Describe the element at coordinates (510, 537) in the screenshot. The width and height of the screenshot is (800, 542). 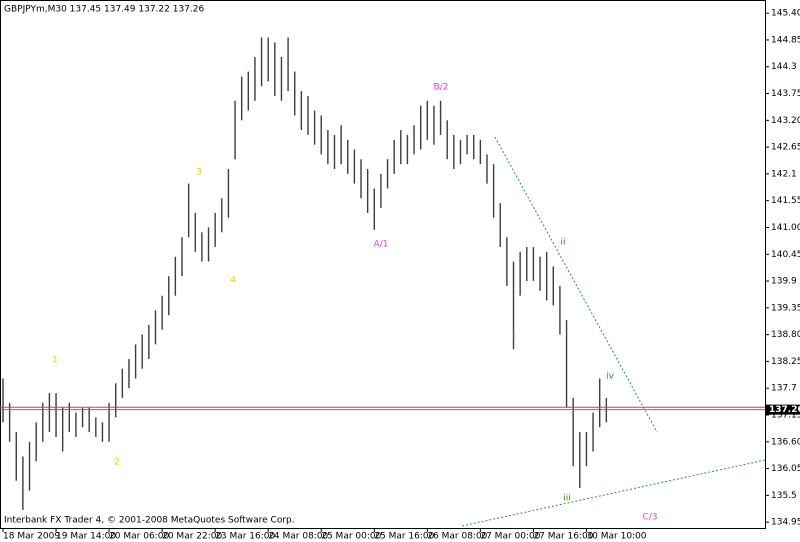
I see `x-tick-label: 27 Mar 00:00` at that location.